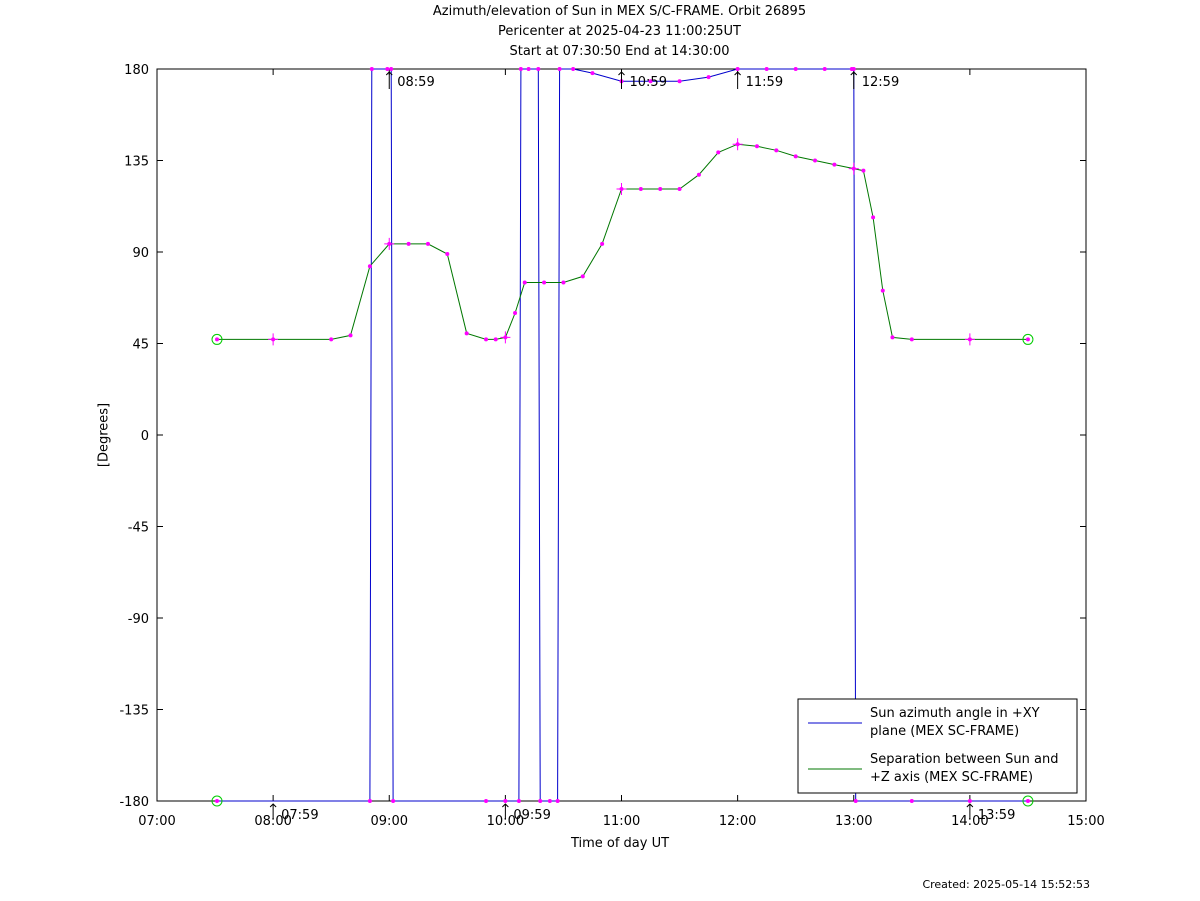  What do you see at coordinates (937, 746) in the screenshot?
I see `legend-box` at bounding box center [937, 746].